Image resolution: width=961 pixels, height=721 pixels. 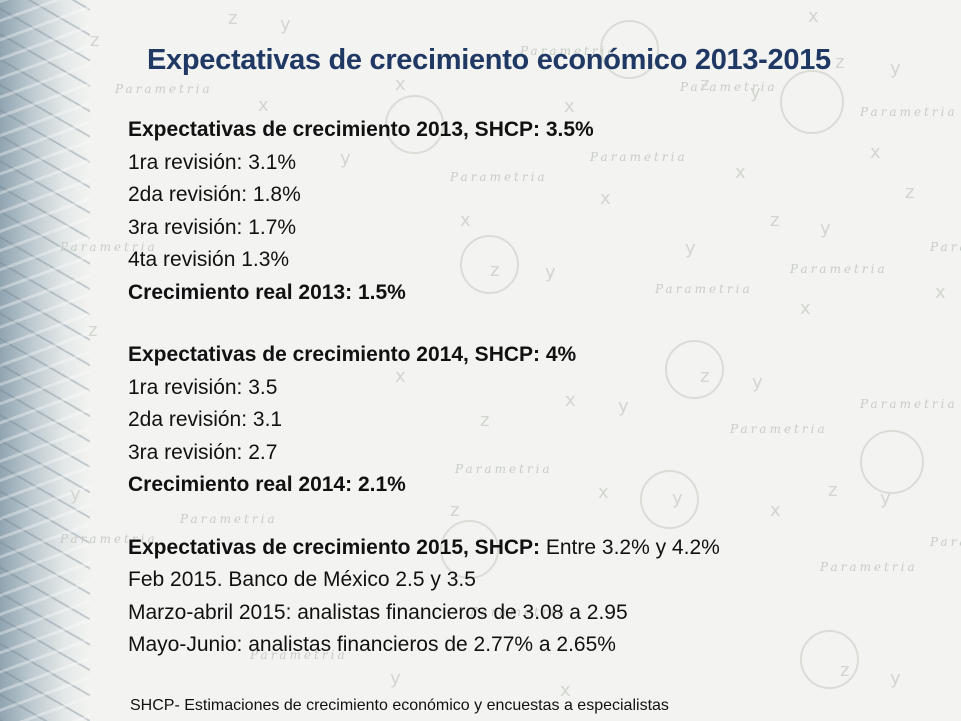 What do you see at coordinates (45, 360) in the screenshot?
I see `decorative-strip` at bounding box center [45, 360].